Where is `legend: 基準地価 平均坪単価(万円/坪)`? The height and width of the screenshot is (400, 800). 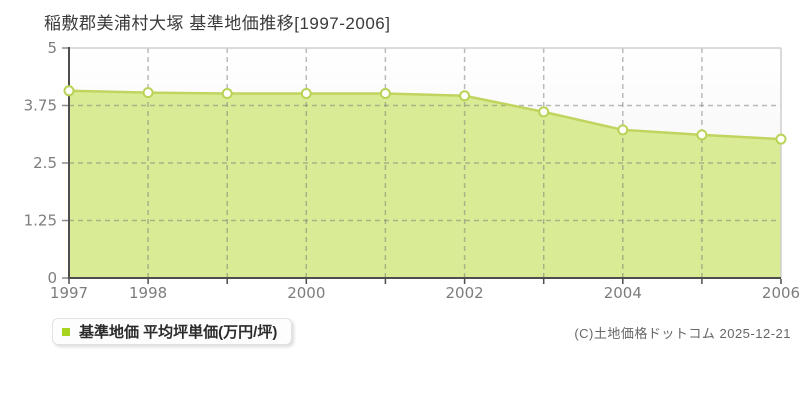 legend: 基準地価 平均坪単価(万円/坪) is located at coordinates (172, 331).